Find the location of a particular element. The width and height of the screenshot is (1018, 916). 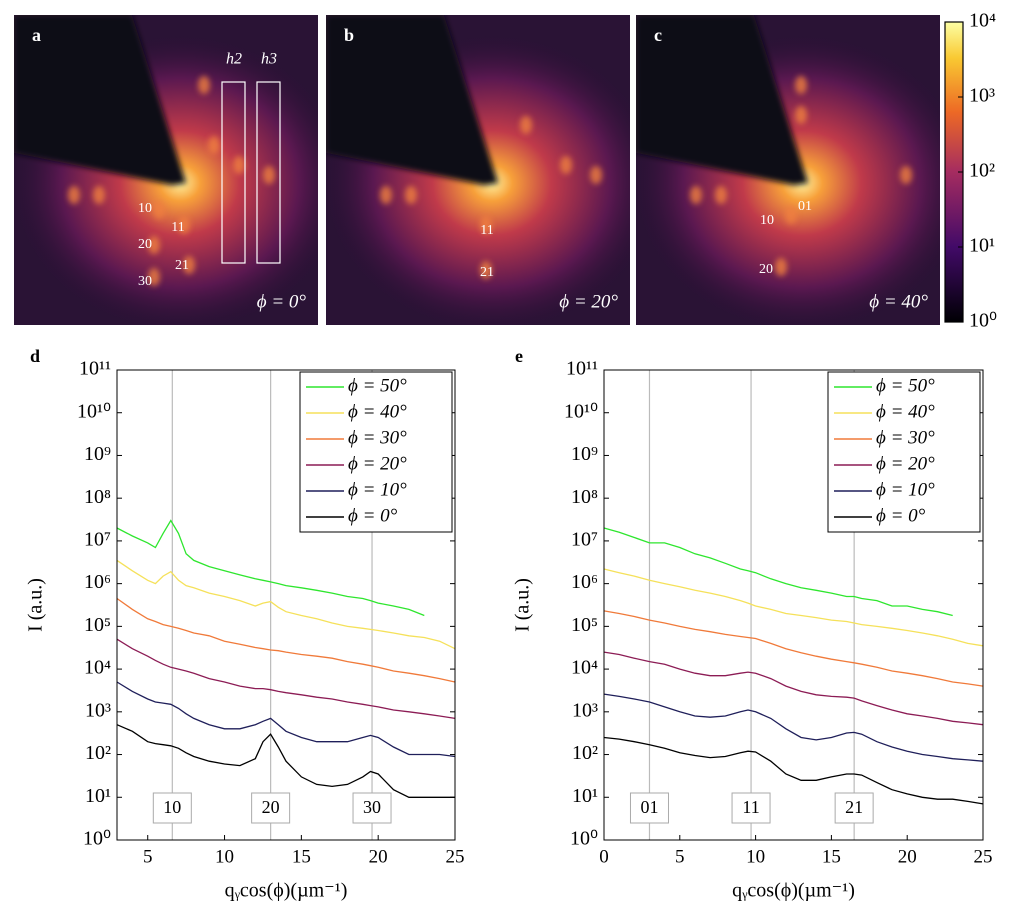

detector-image: a ϕ = 0° 10 11 20 21 30 h2 h3 is located at coordinates (166, 170).